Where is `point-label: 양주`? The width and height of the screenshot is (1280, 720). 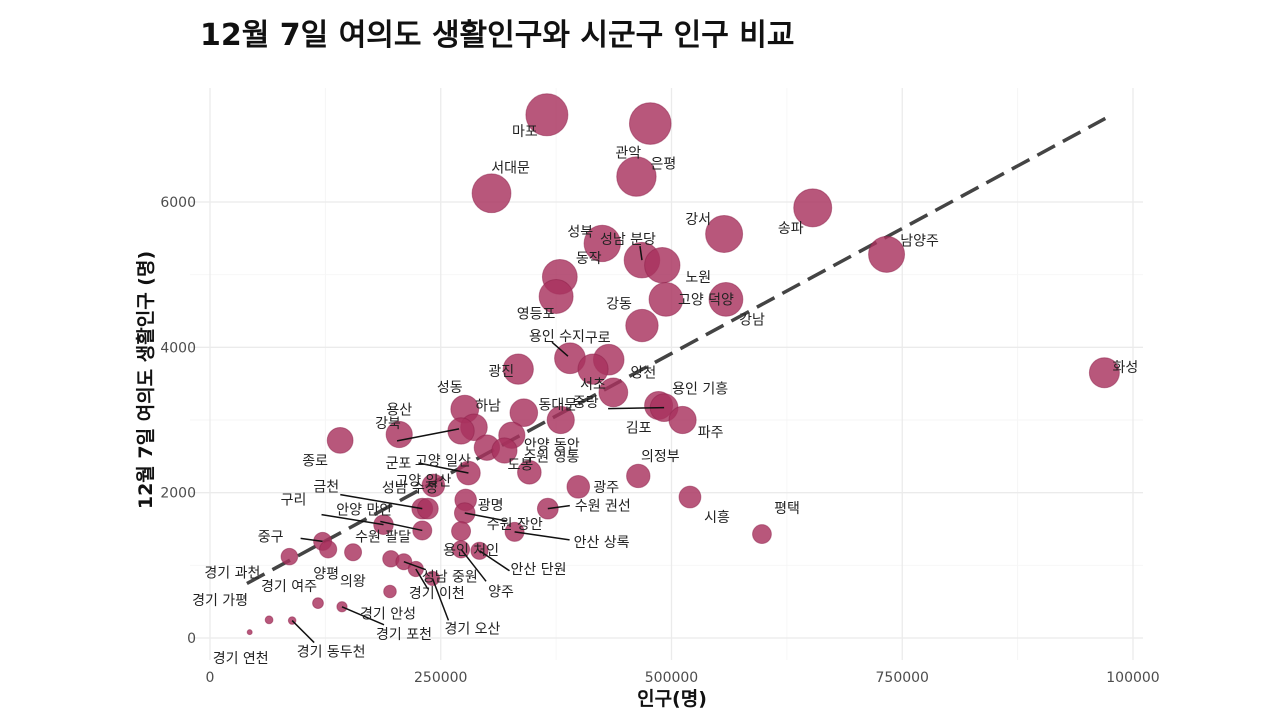
point-label: 양주 is located at coordinates (501, 592).